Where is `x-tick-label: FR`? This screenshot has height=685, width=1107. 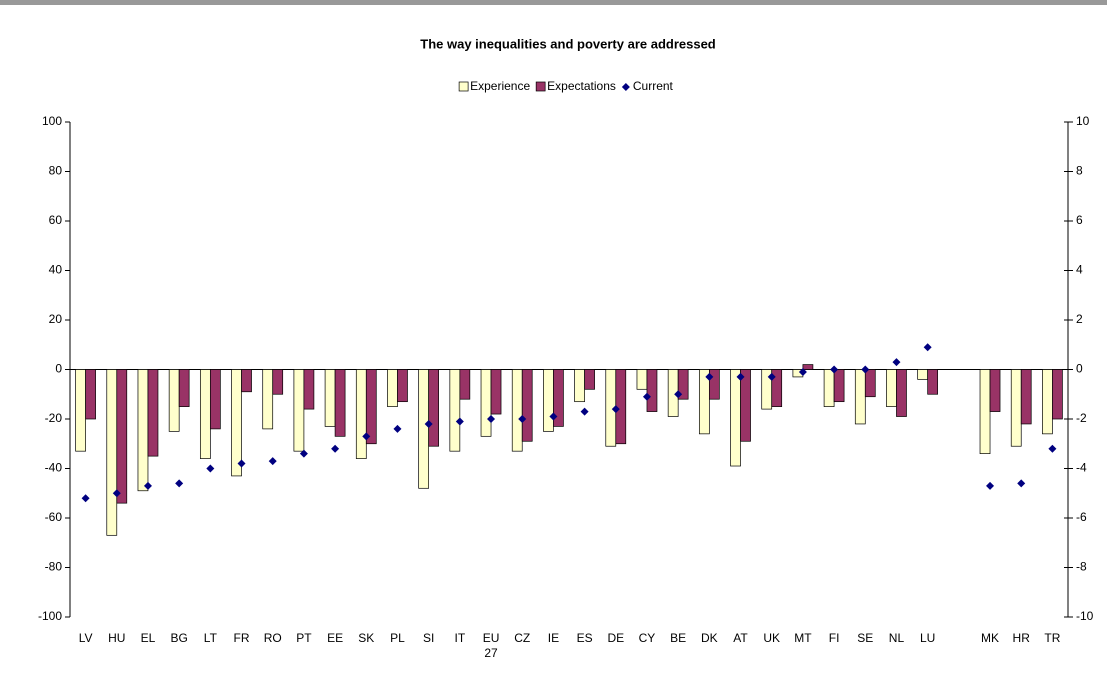
x-tick-label: FR is located at coordinates (241, 638).